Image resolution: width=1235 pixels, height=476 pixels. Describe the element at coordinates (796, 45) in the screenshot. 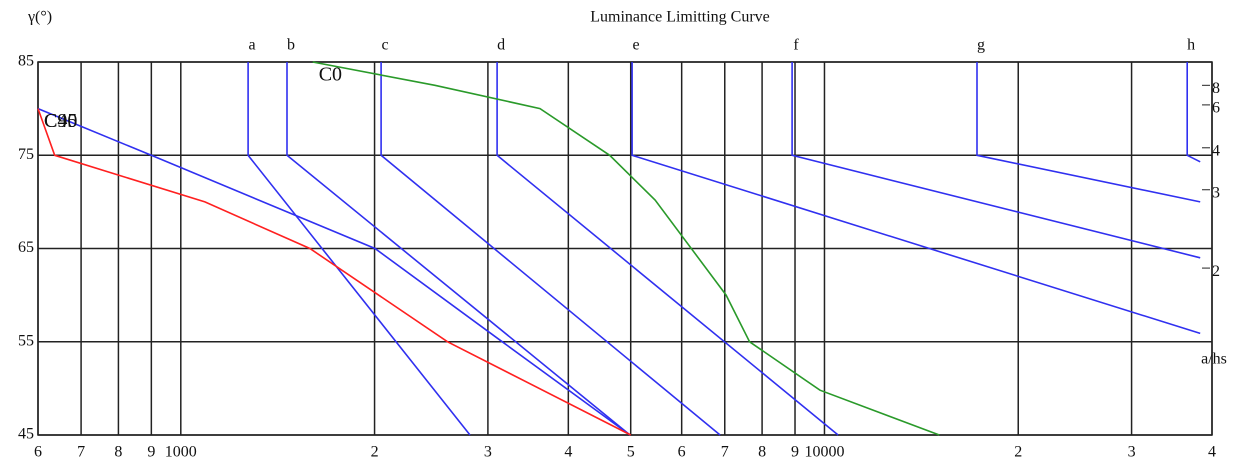

I see `series-label: f` at that location.